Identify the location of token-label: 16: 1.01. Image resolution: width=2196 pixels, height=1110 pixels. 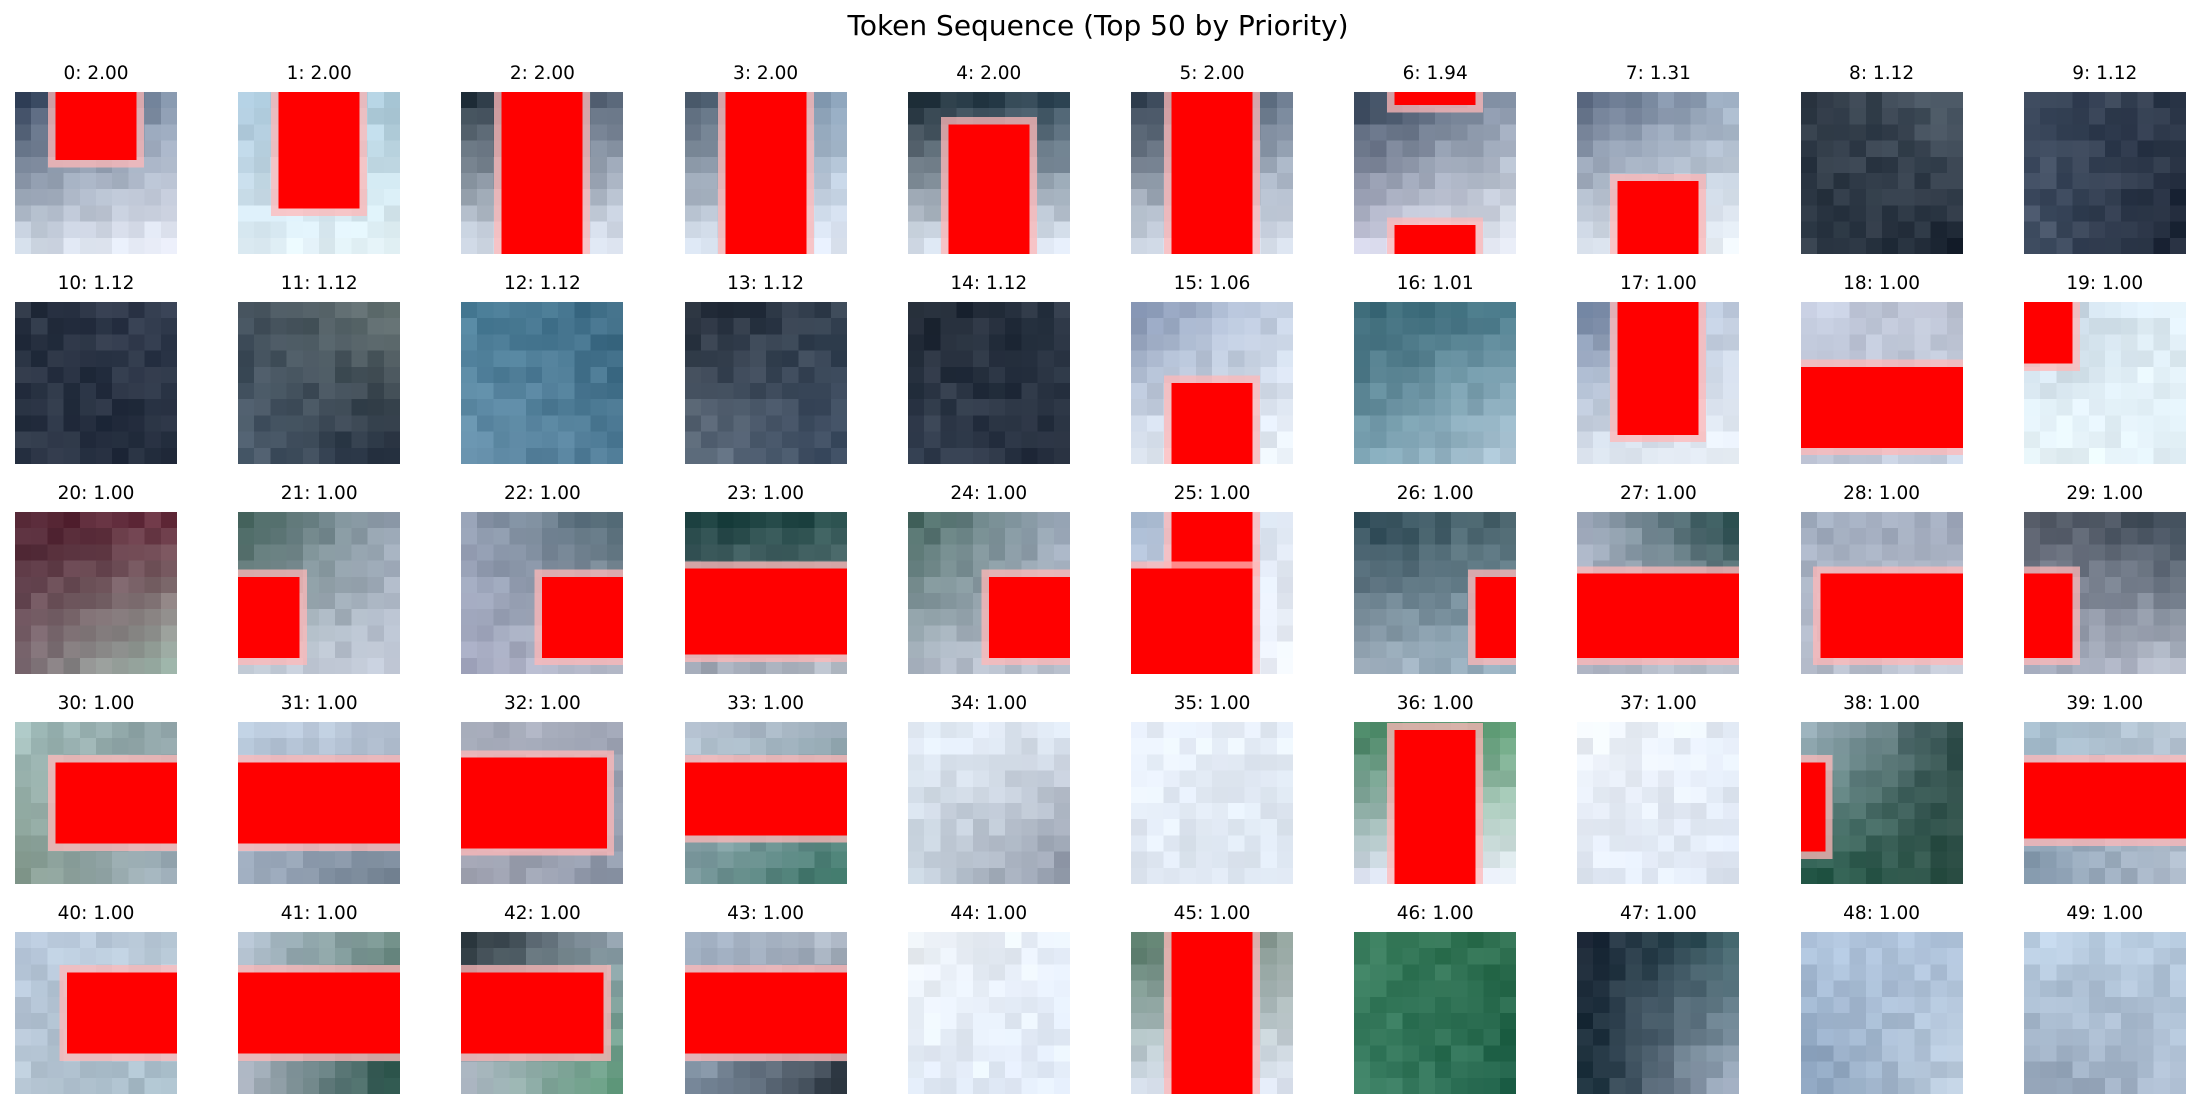
(1435, 283).